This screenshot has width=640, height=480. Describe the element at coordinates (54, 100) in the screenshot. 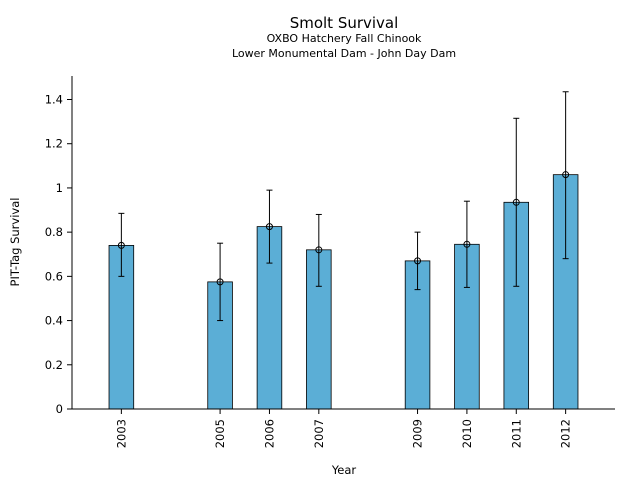

I see `y-tick-label: 1.4` at that location.